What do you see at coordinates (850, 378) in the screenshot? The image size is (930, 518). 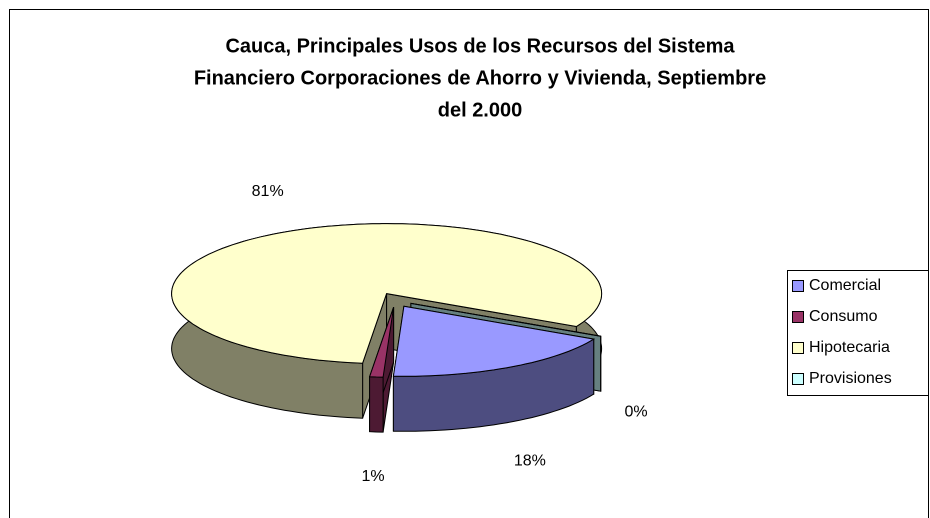 I see `legend-label: Provisiones` at bounding box center [850, 378].